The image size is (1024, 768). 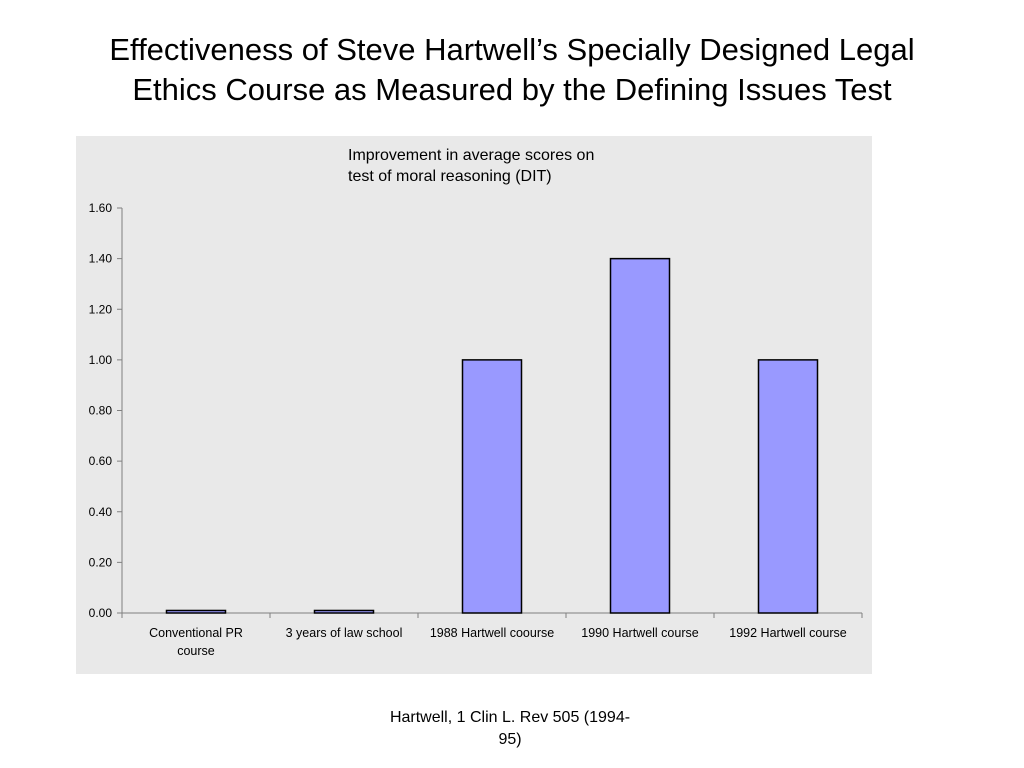 I want to click on chart-title-line-1: Improvement in average scores on, so click(x=471, y=155).